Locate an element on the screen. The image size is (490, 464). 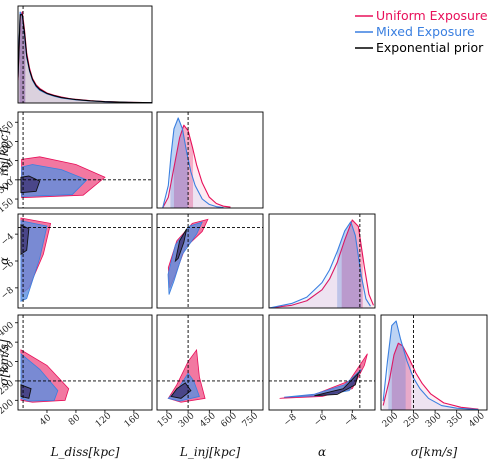
xtick-label-L_diss-1: 80 is located at coordinates (74, 420).